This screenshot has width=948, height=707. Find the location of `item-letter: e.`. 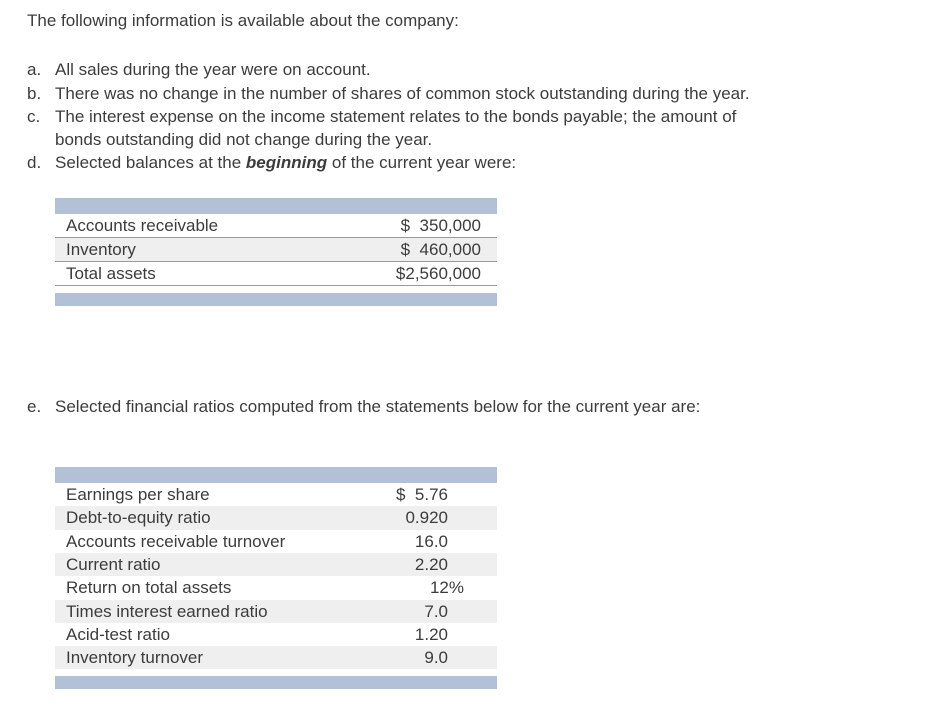

item-letter: e. is located at coordinates (34, 406).